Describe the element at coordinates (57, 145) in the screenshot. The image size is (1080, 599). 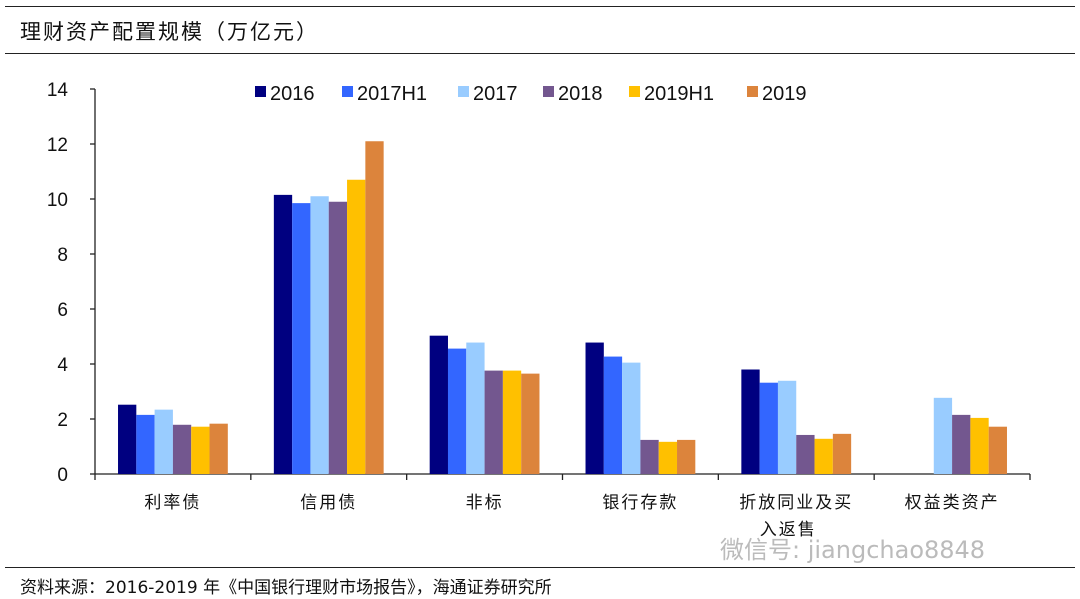
I see `y-tick-label: 12` at that location.